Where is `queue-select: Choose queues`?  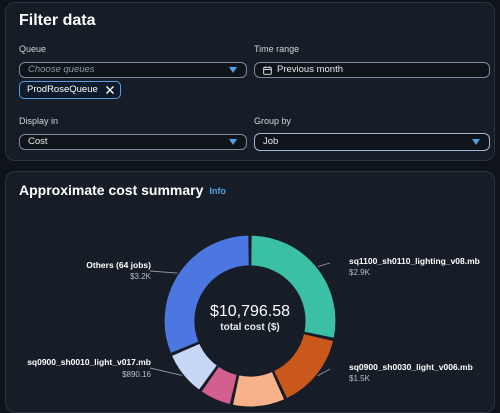 queue-select: Choose queues is located at coordinates (133, 70).